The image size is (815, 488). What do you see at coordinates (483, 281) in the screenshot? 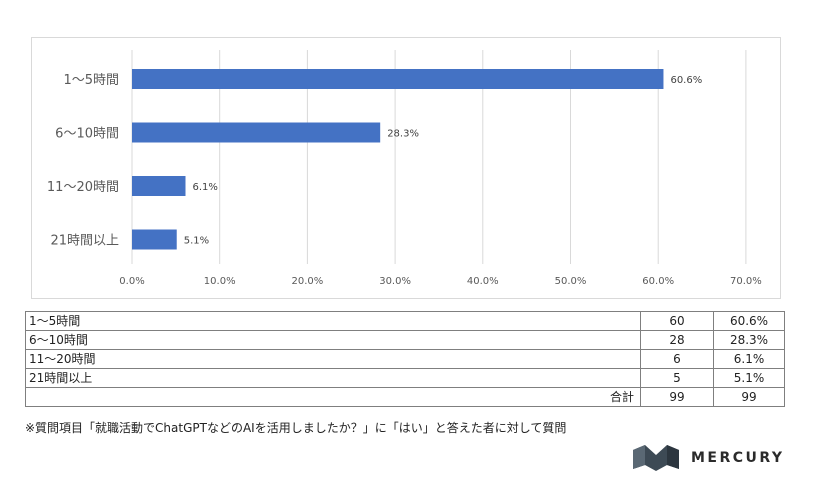
I see `x-tick-label: 40.0%` at bounding box center [483, 281].